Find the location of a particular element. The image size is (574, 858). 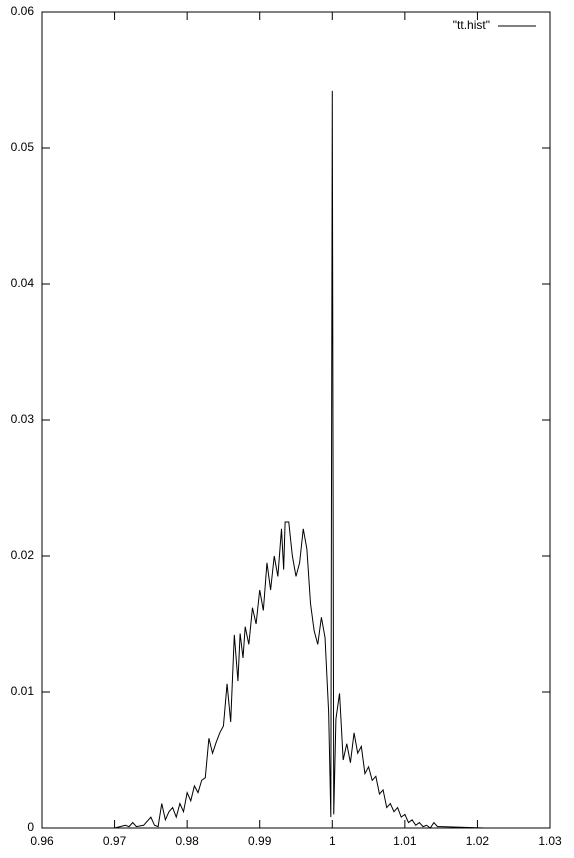

x-tick-label: 0.96 is located at coordinates (42, 841).